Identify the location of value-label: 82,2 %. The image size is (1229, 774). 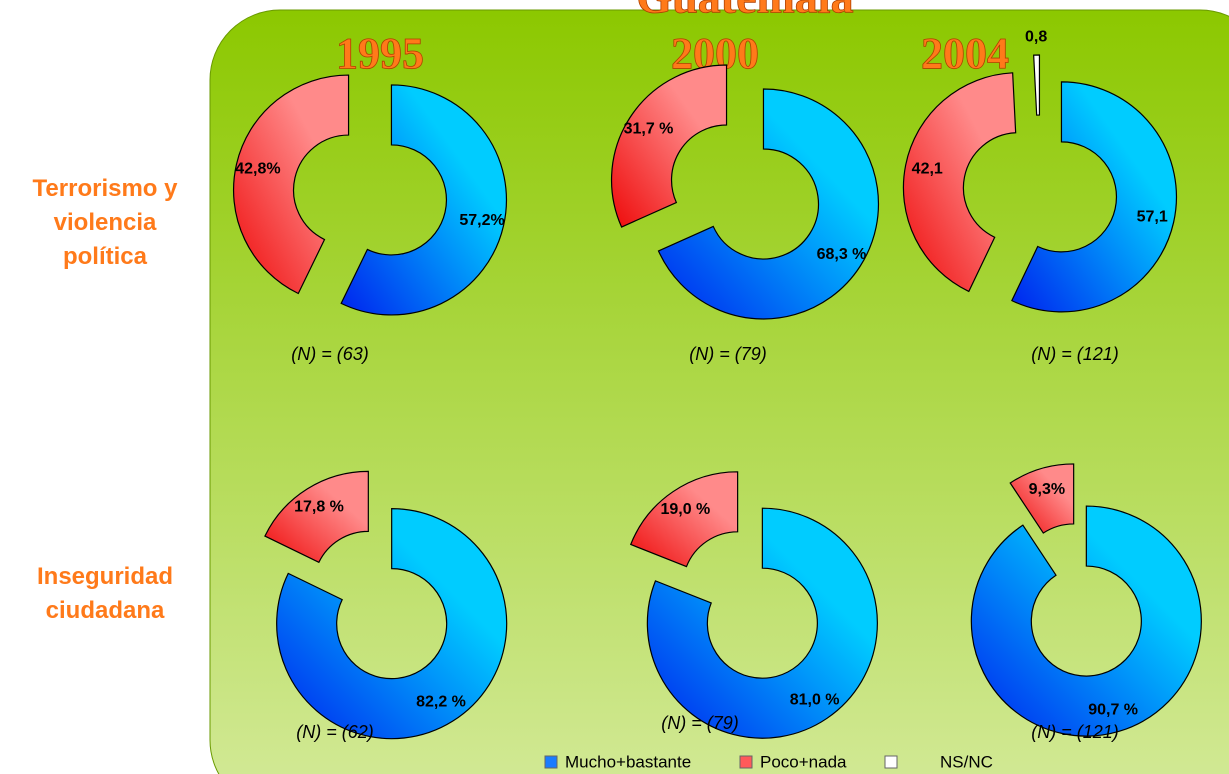
(441, 702).